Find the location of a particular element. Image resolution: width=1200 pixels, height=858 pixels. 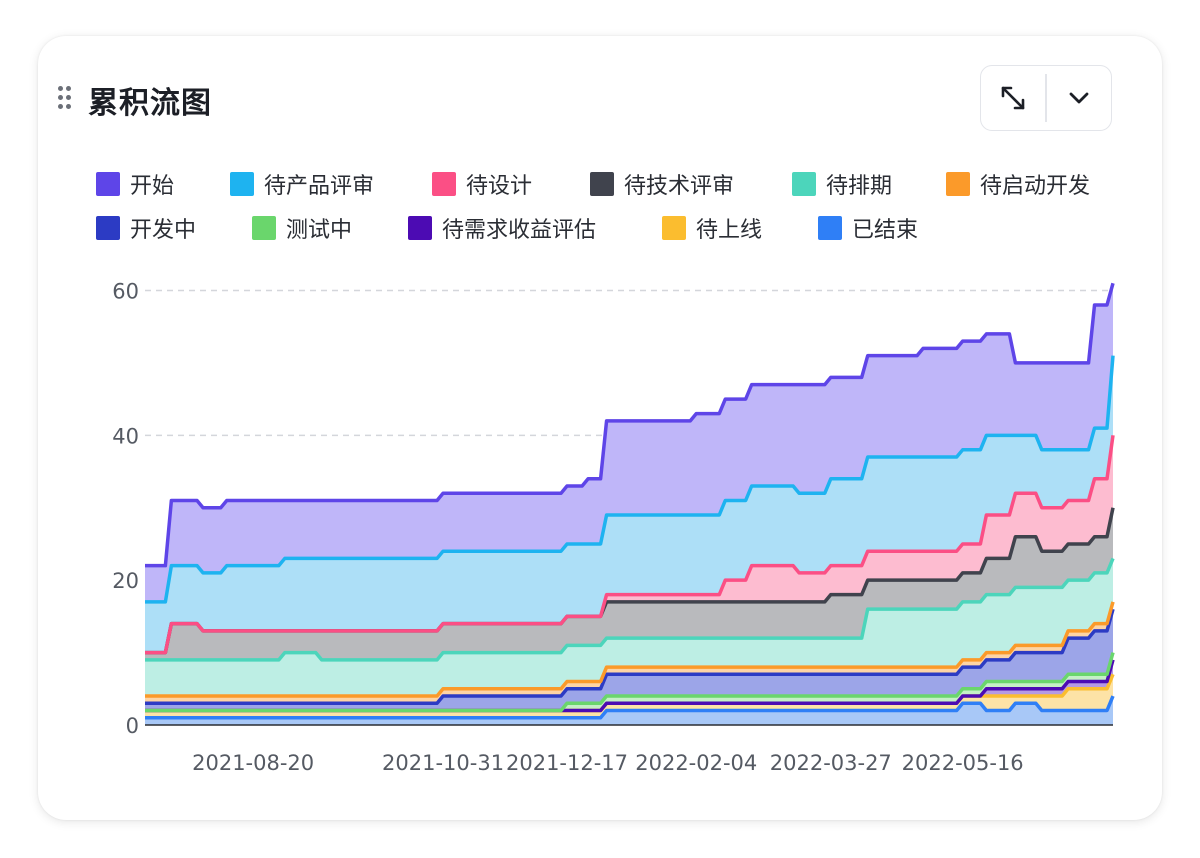

legend-item: 待上线 is located at coordinates (712, 228).